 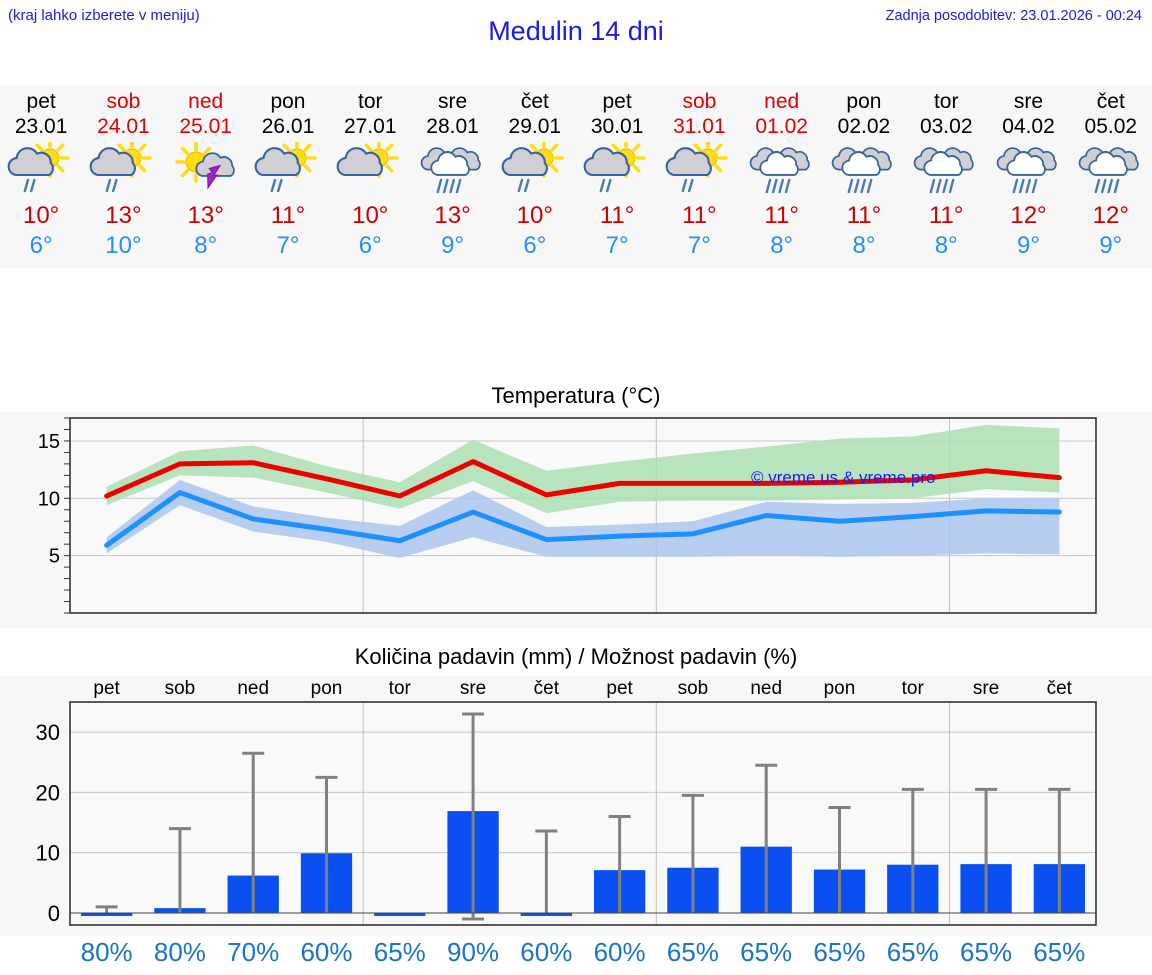 I want to click on day-column-8: pet 30.01 11° 7°, so click(x=617, y=176).